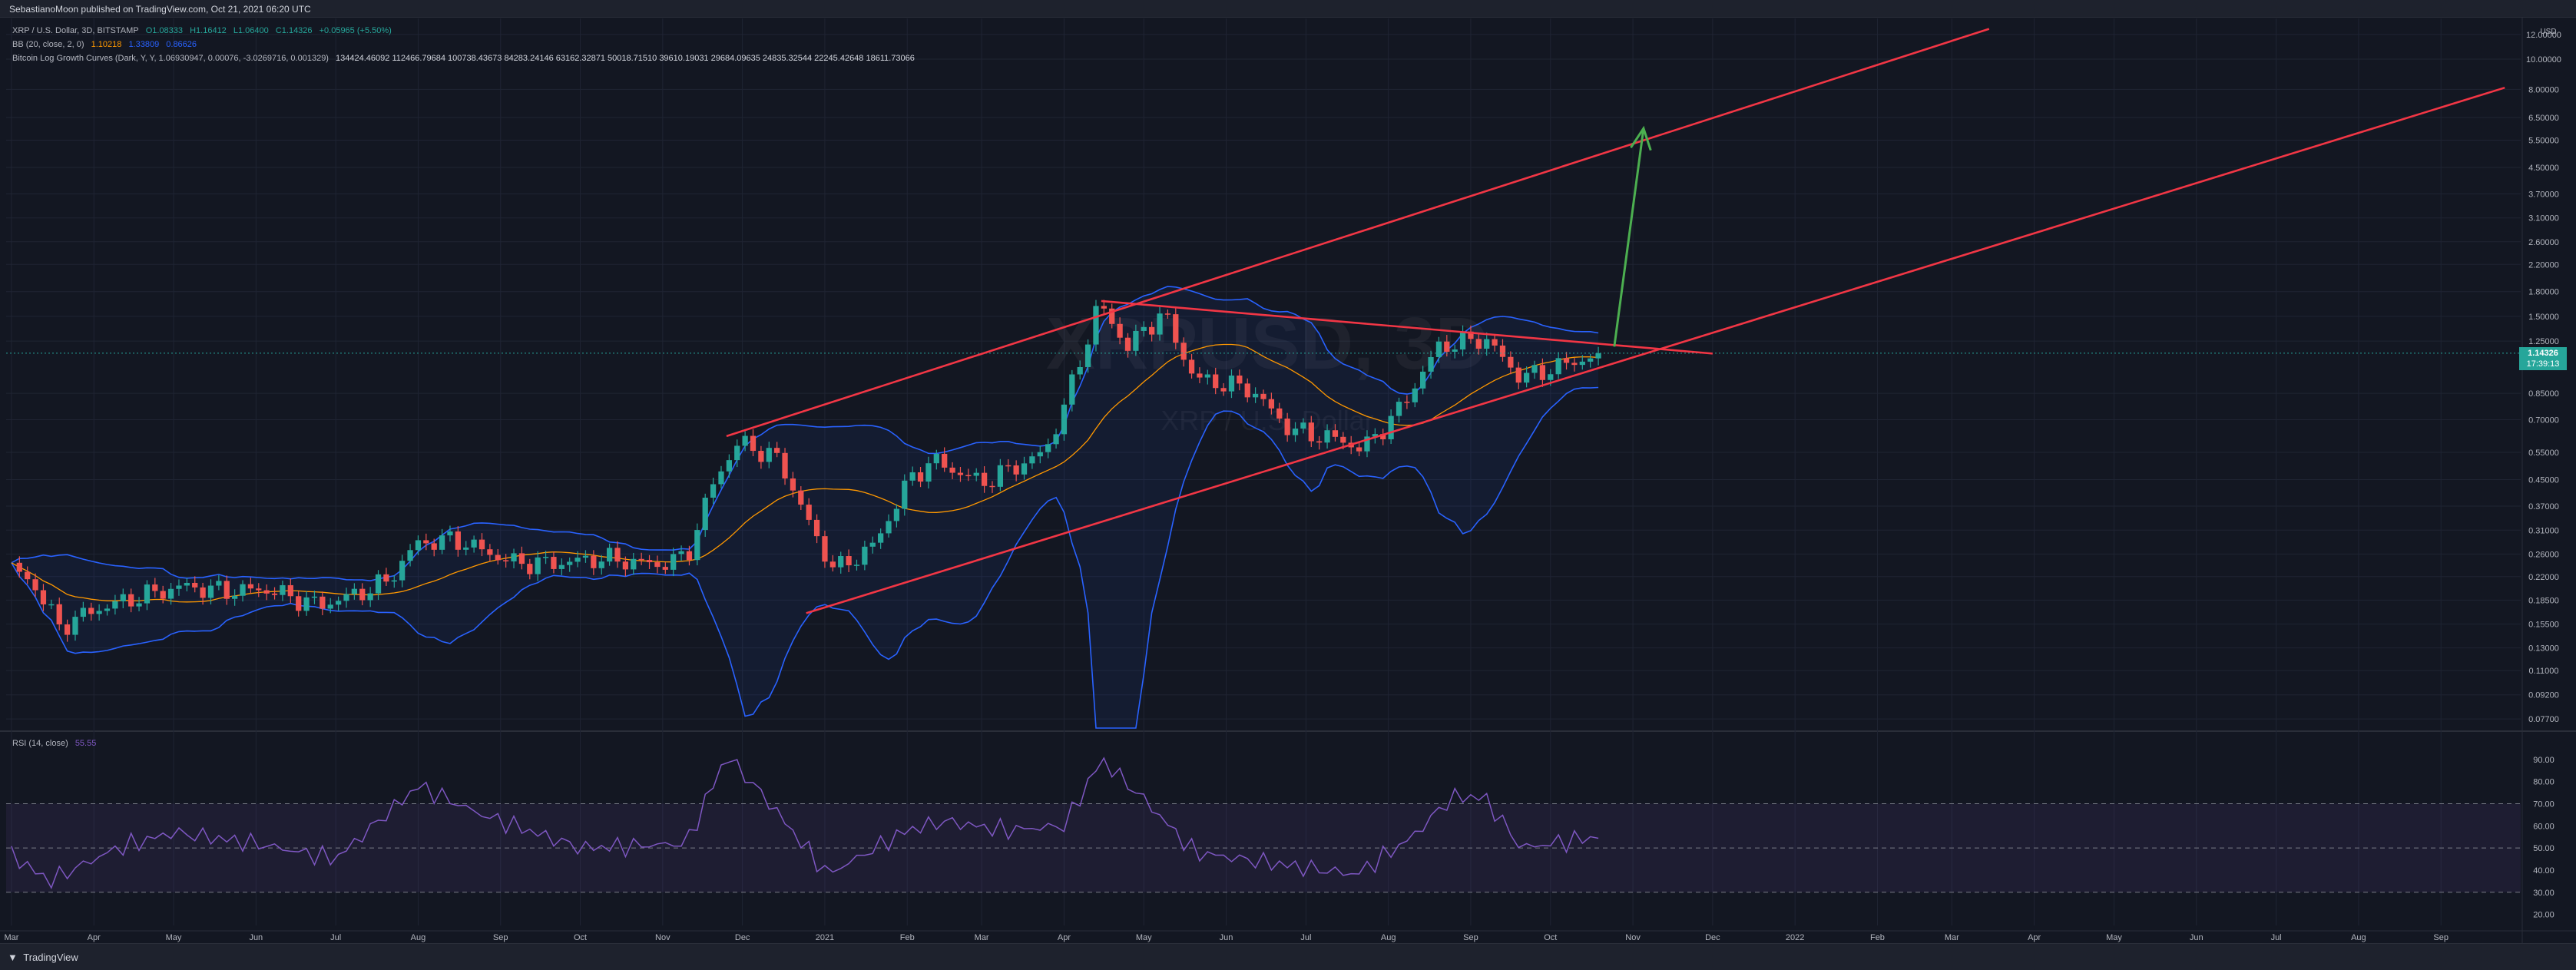 The width and height of the screenshot is (2576, 970). I want to click on price-tick-label: 12.00000, so click(2544, 36).